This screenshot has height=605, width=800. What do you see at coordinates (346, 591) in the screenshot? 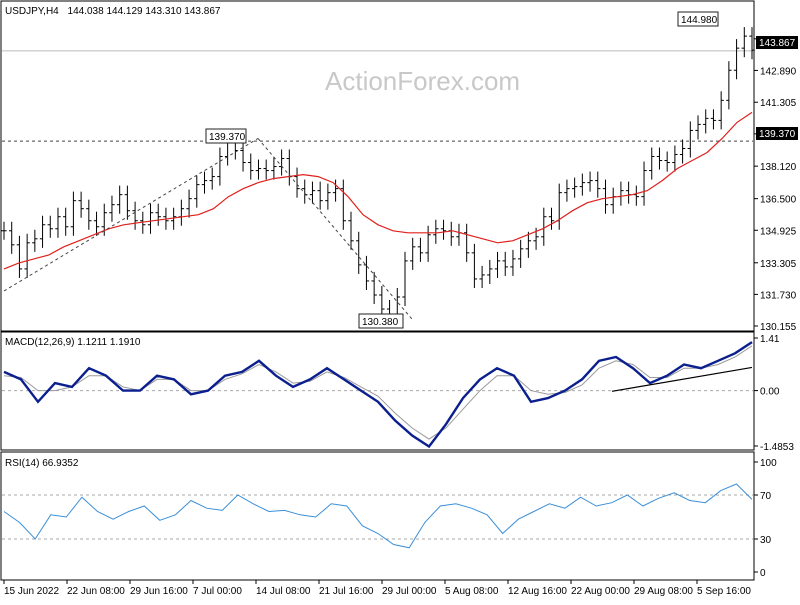
I see `x-tick-label: 21 Jul 16:00` at bounding box center [346, 591].